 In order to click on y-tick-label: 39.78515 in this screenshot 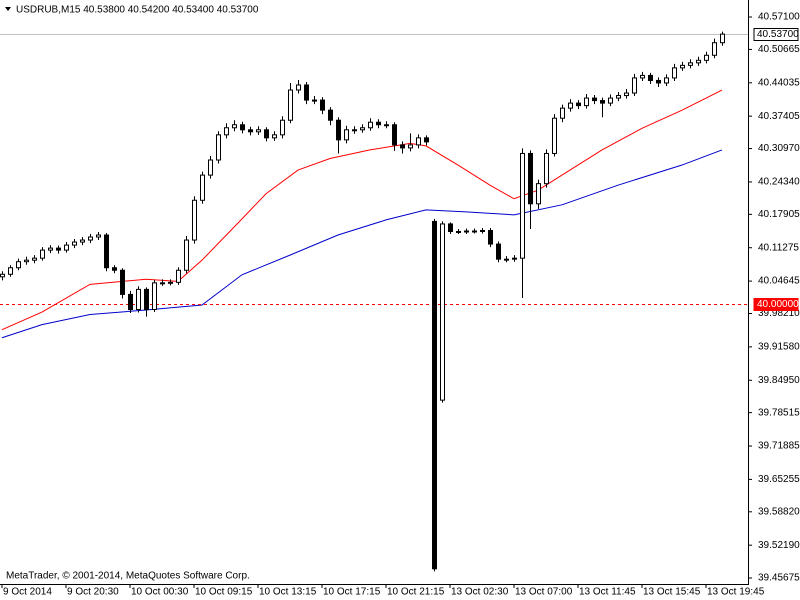, I will do `click(779, 412)`.